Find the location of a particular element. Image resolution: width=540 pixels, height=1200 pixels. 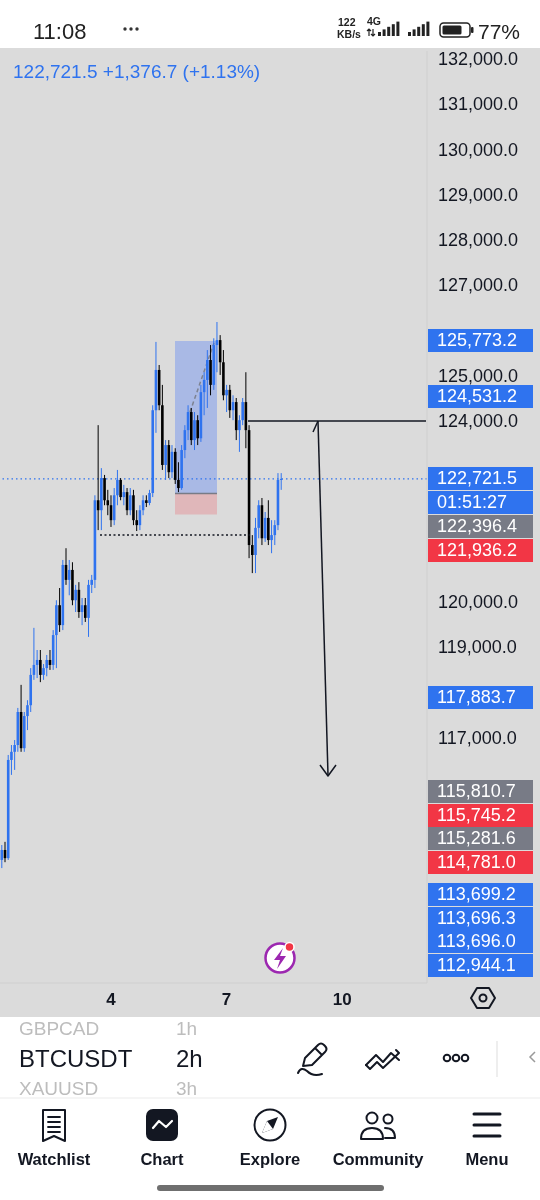

y-tick-label: 130,000.0 is located at coordinates (478, 149).